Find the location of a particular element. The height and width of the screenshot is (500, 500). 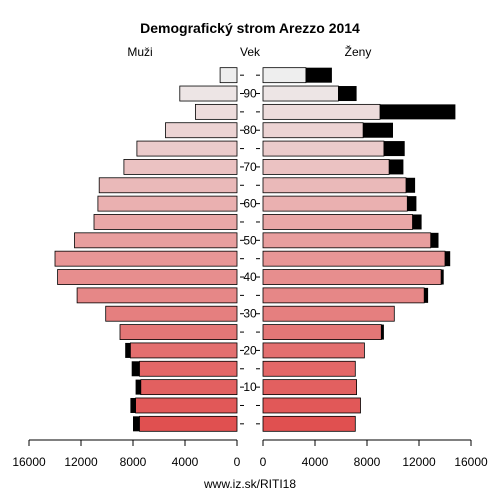

age-label-90: 90 is located at coordinates (250, 94).